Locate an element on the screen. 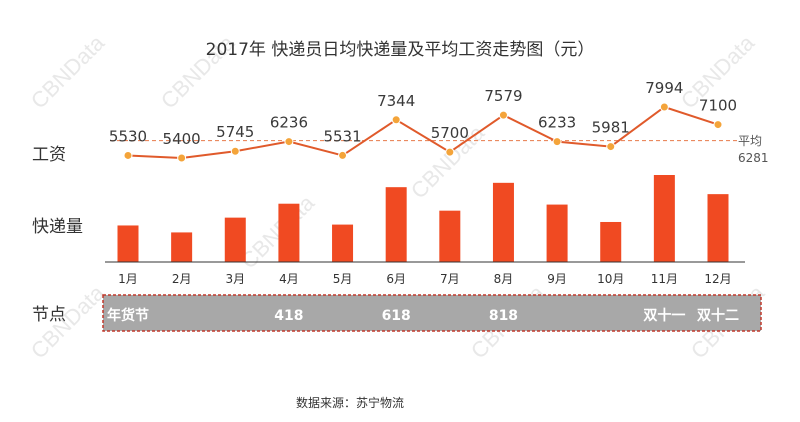 The height and width of the screenshot is (422, 800). x-tick-label: 9月 is located at coordinates (557, 279).